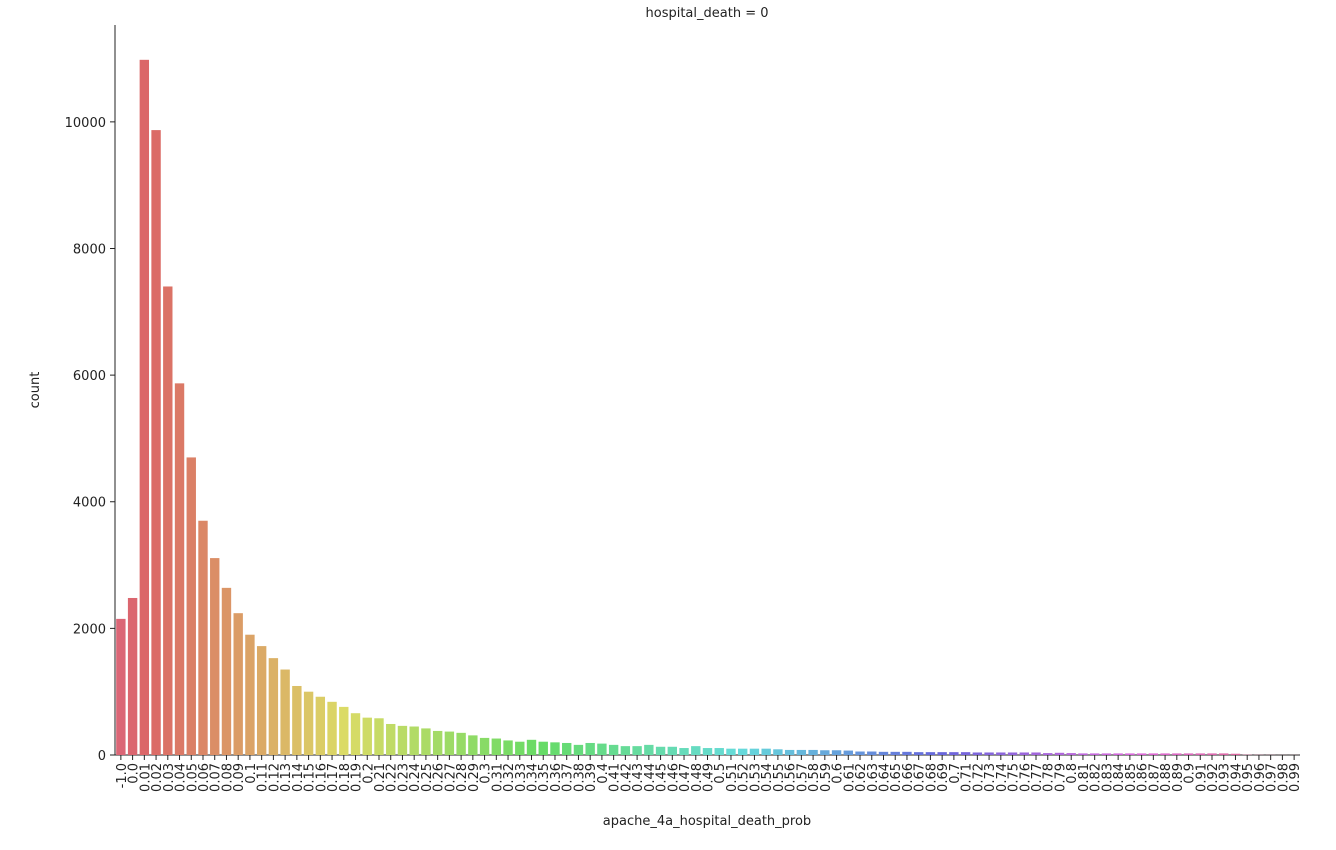 Image resolution: width=1336 pixels, height=850 pixels. I want to click on y-tick-label: 4000, so click(89, 503).